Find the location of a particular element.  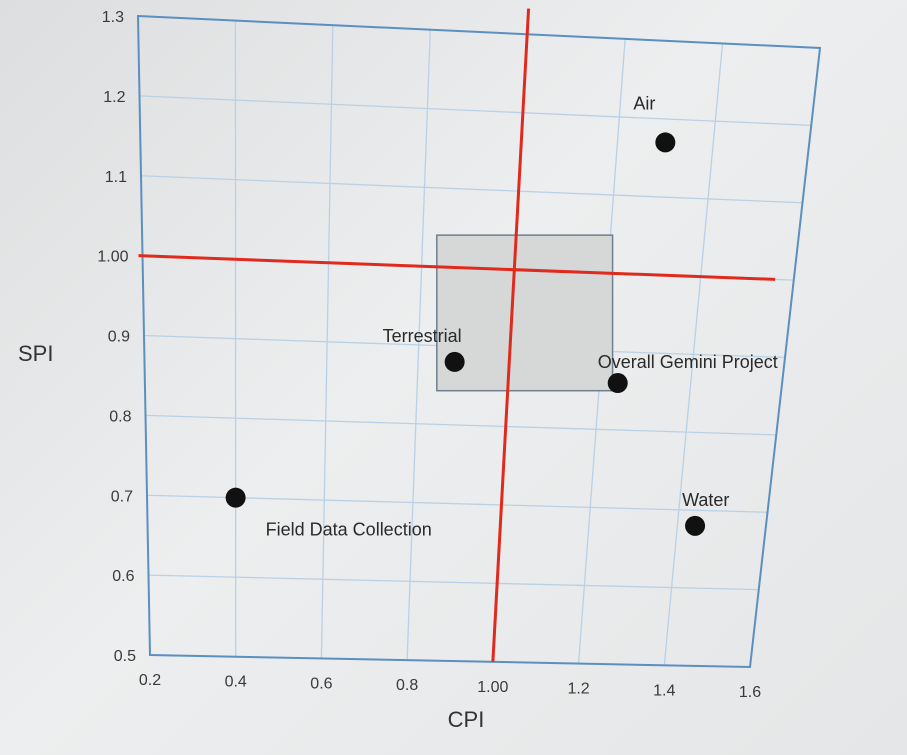

x-axis-title: CPI is located at coordinates (466, 719).